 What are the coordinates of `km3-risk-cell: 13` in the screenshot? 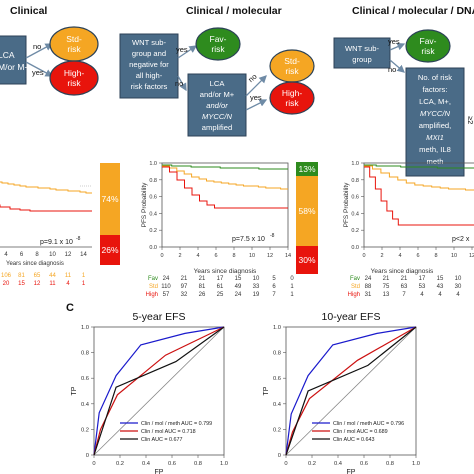 It's located at (386, 295).